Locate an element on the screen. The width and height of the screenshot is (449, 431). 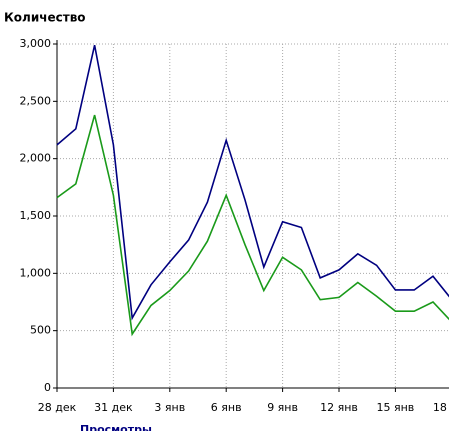
x-tick-label: 6 янв is located at coordinates (226, 407).